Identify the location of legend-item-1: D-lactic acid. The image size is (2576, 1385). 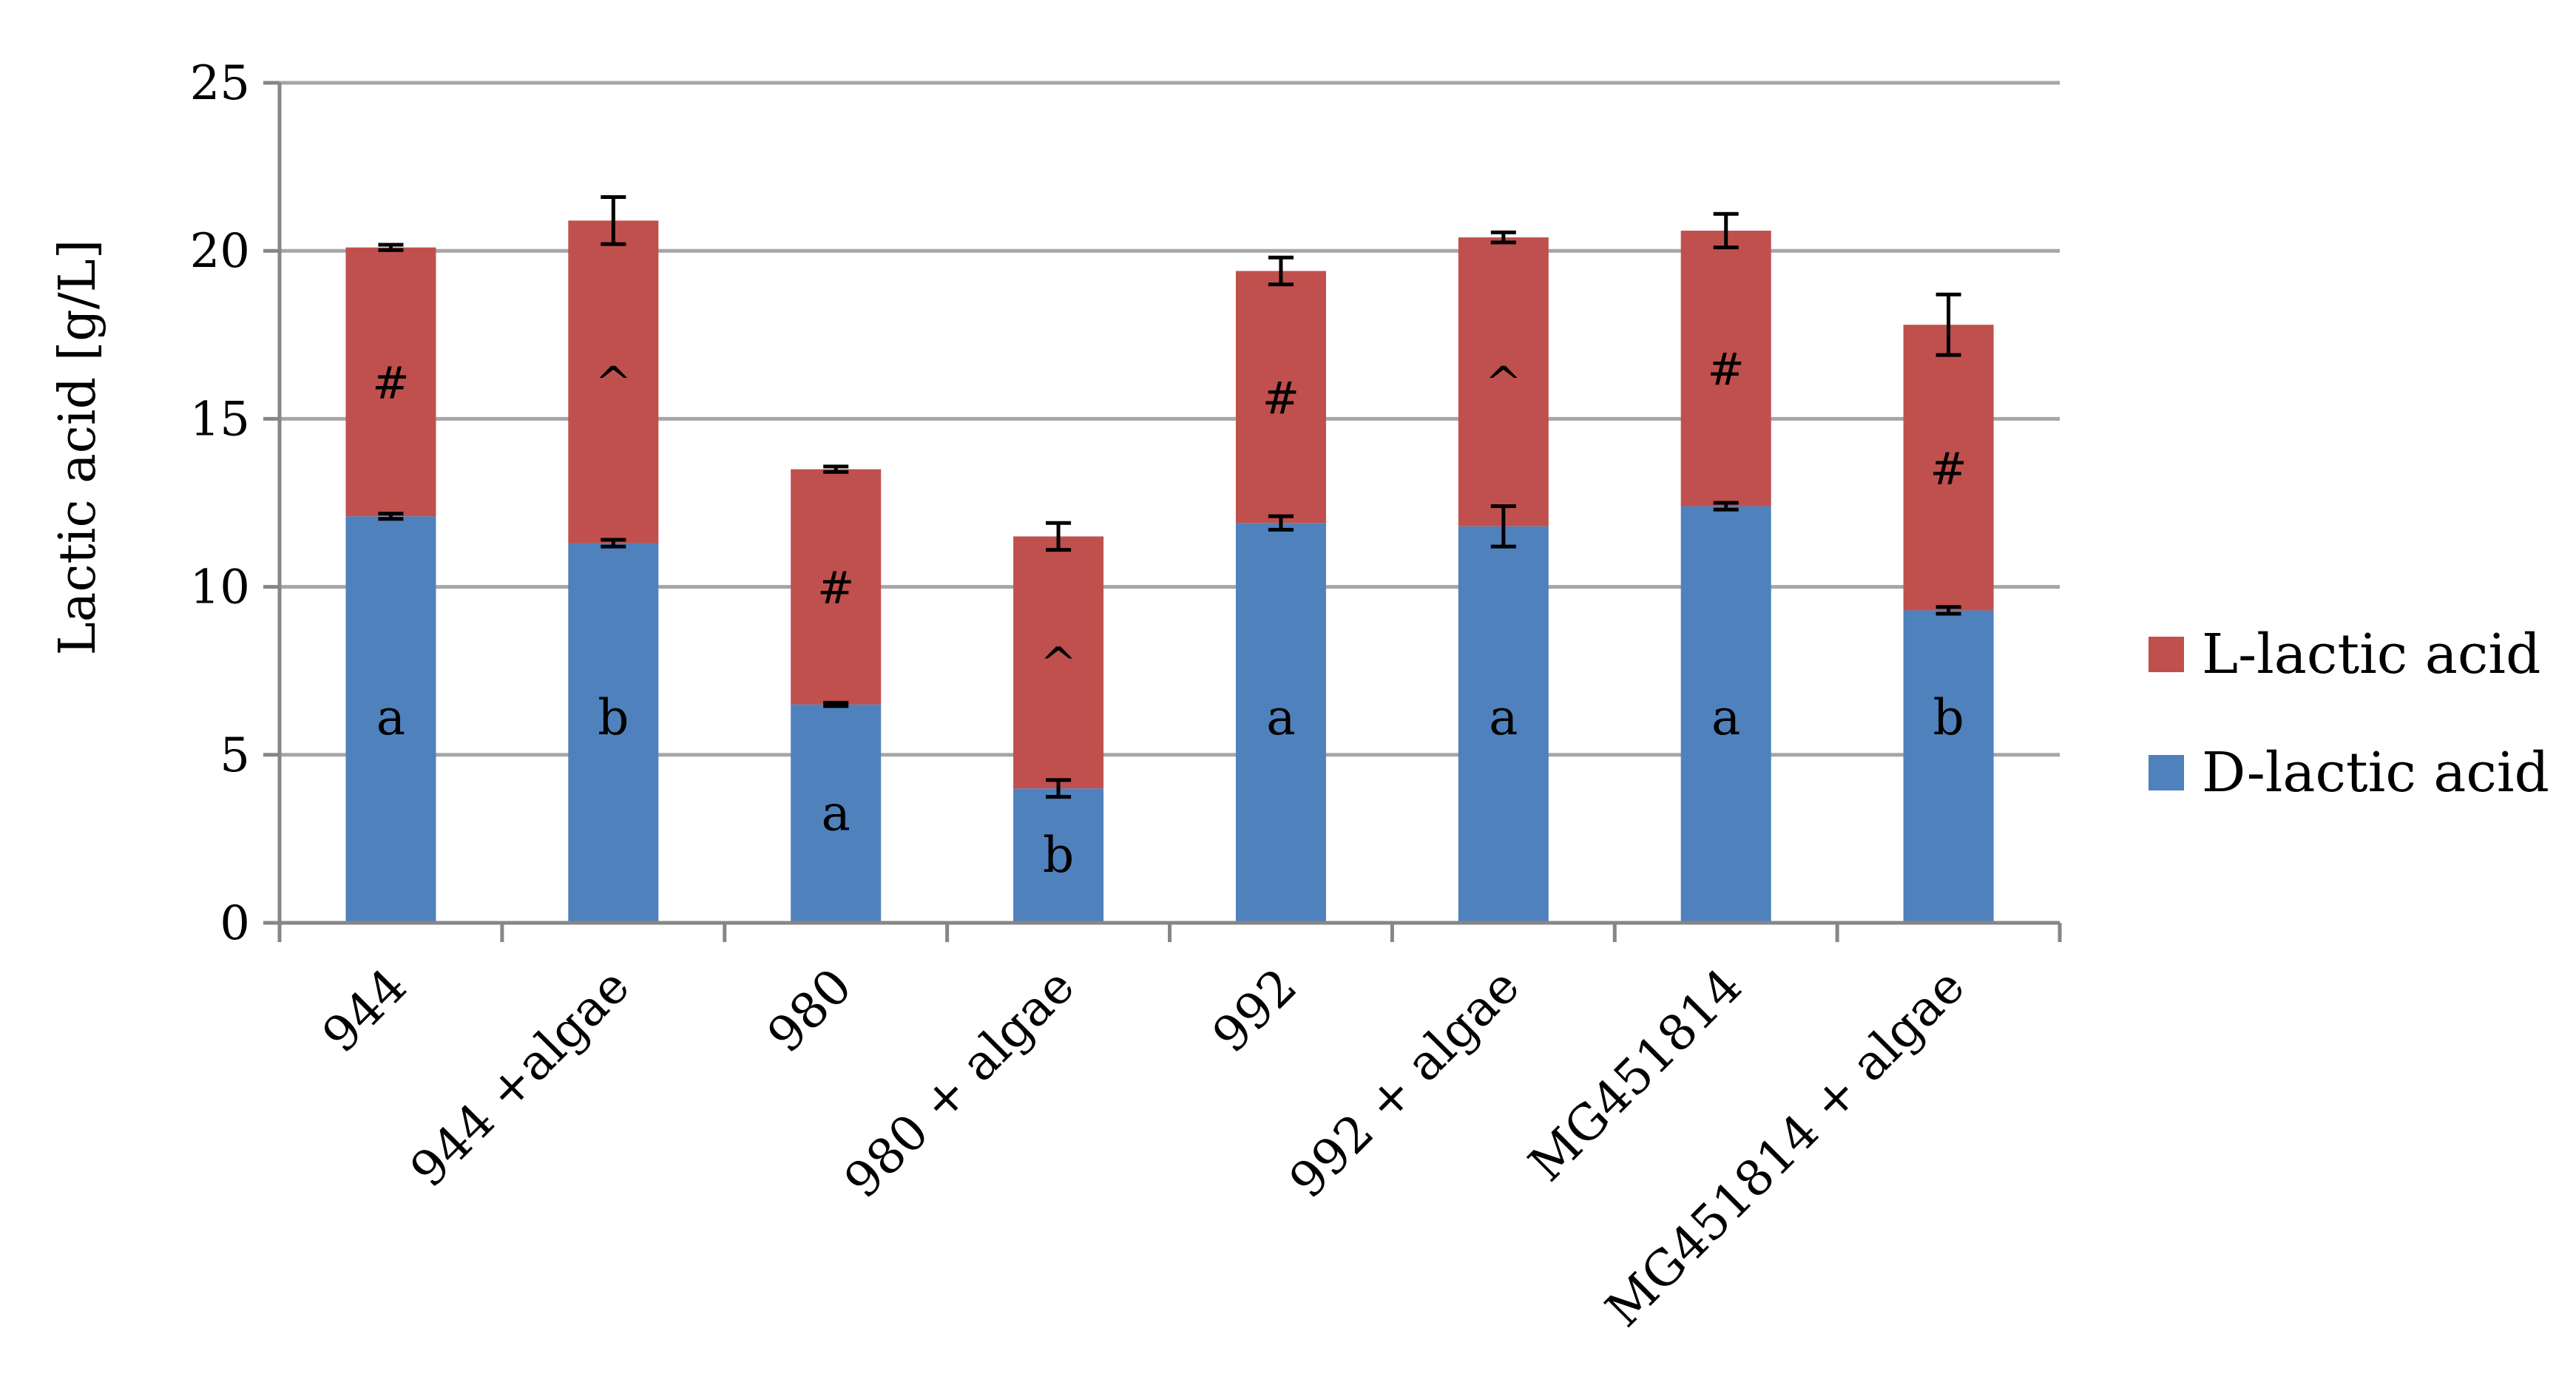
(2349, 773).